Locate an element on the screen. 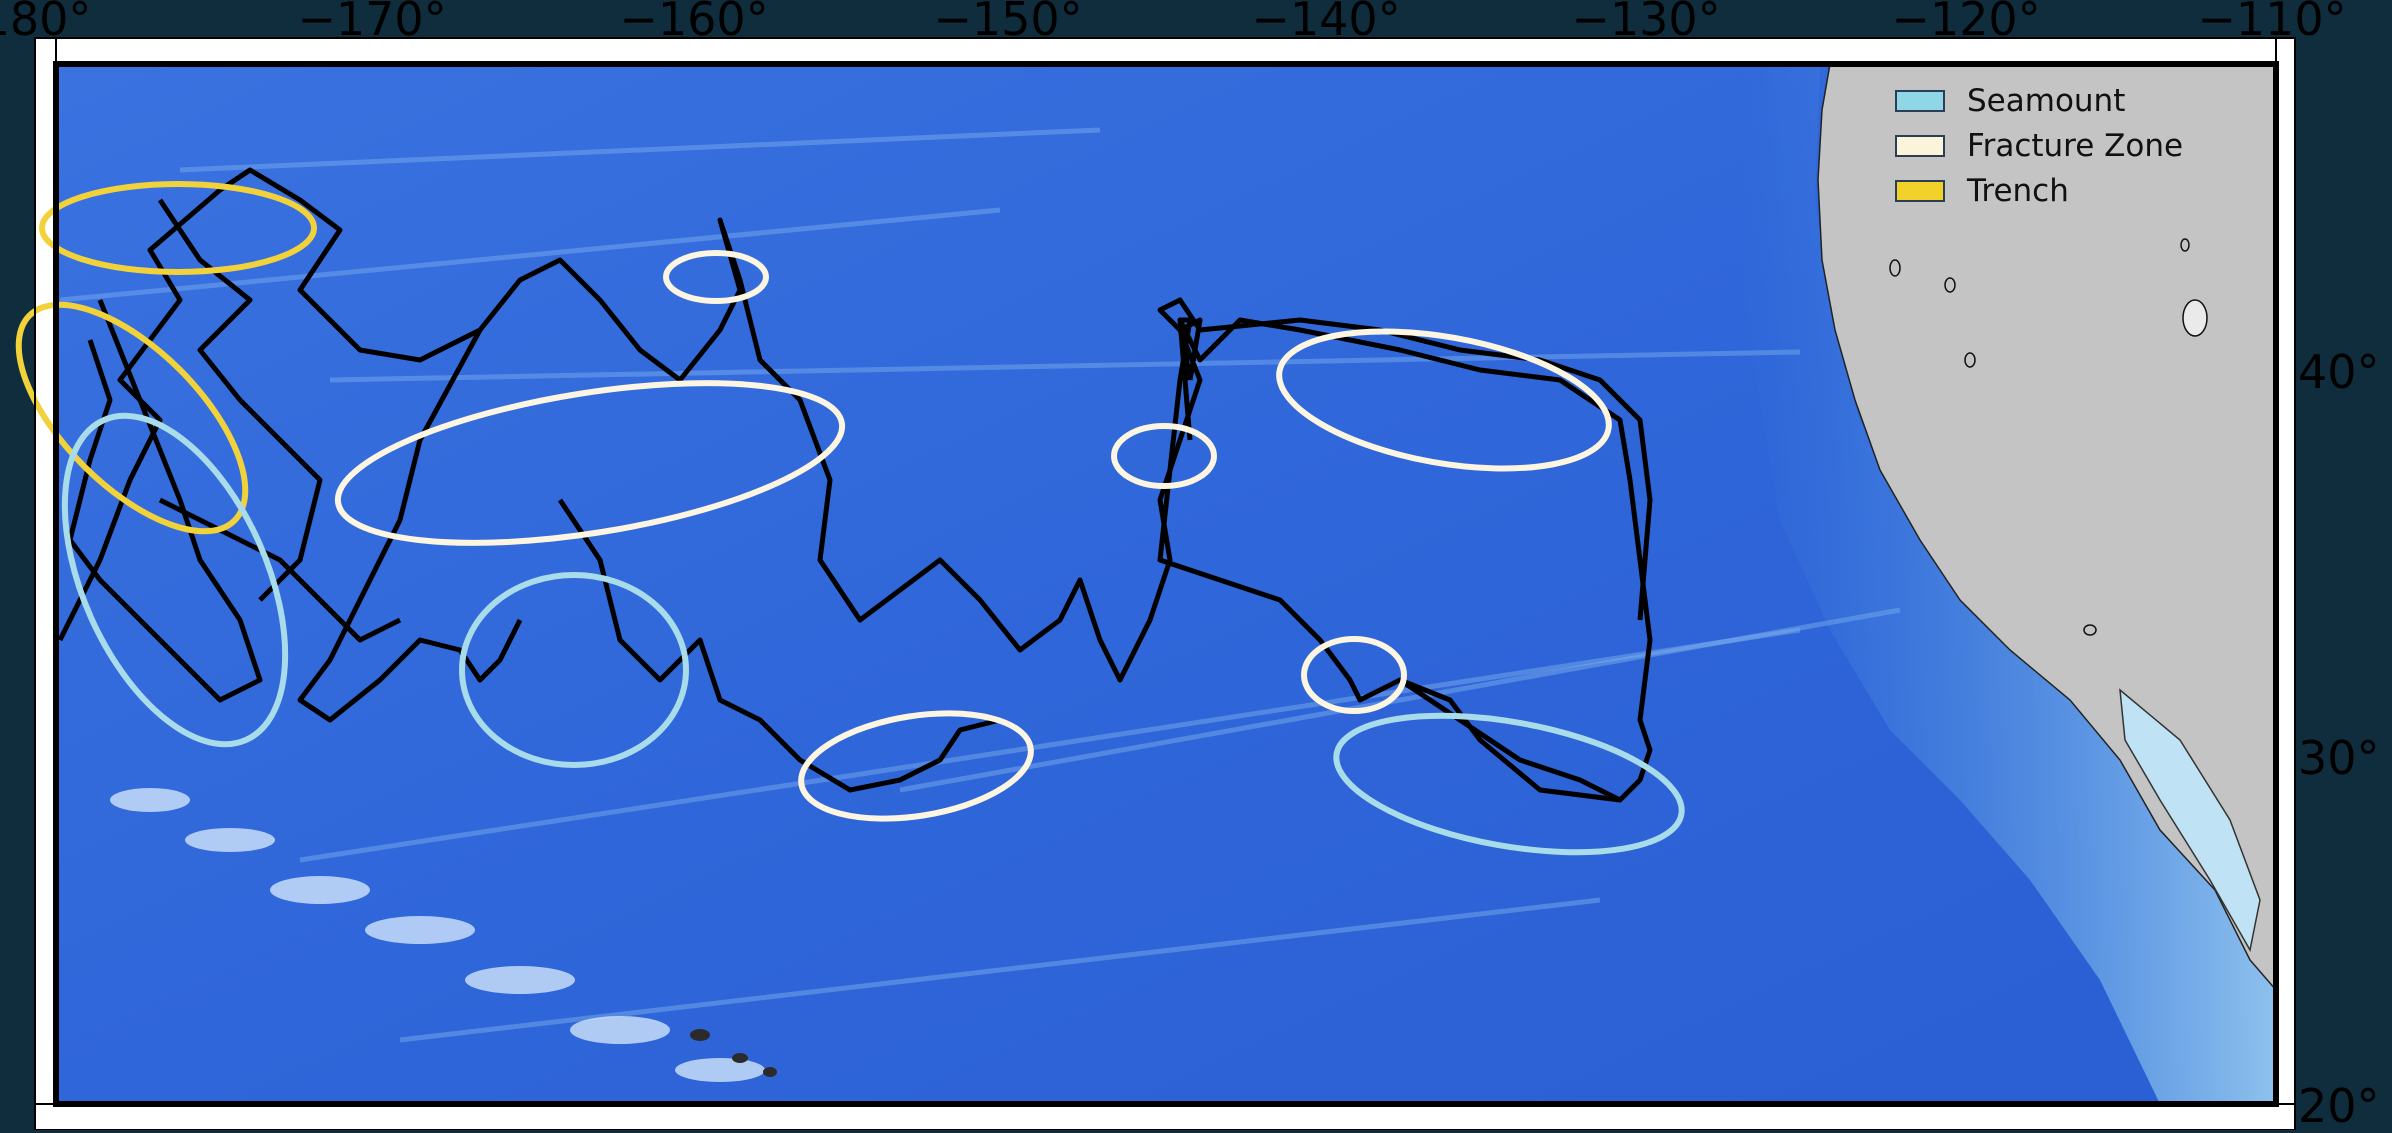 The height and width of the screenshot is (1133, 2392). legend-item: Fracture Zone is located at coordinates (2039, 145).